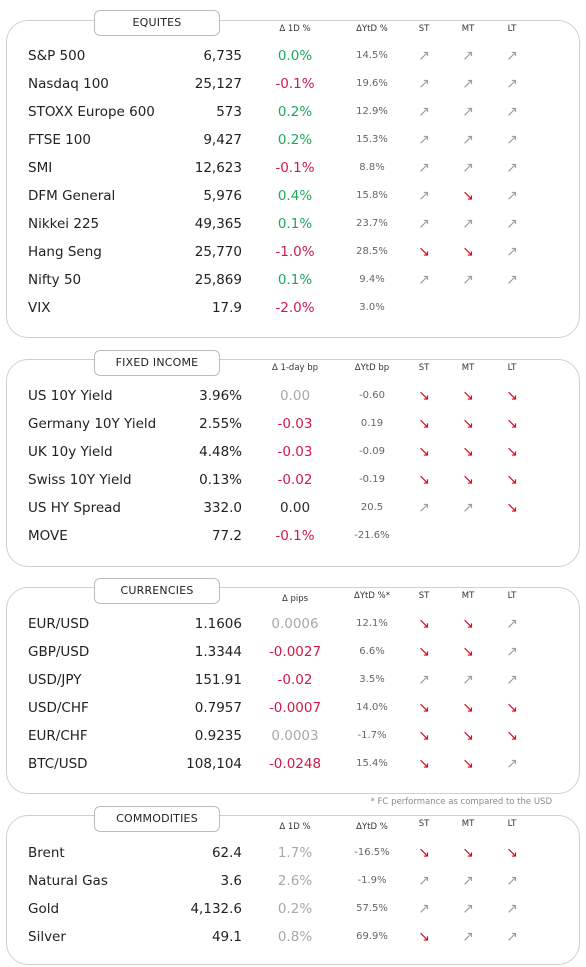 The width and height of the screenshot is (586, 967). What do you see at coordinates (293, 881) in the screenshot?
I see `table-row: Natural Gas 3.6 2.6% -1.9% ↗ ↗ ↗` at bounding box center [293, 881].